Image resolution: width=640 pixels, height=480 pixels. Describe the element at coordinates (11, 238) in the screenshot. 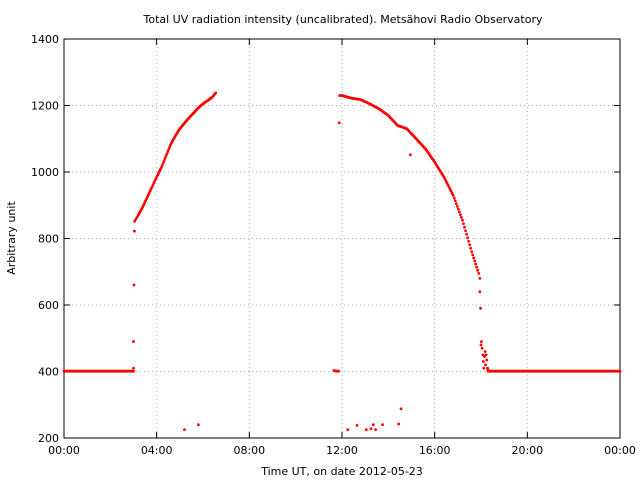

I see `y-axis-label: Arbitrary unit` at that location.